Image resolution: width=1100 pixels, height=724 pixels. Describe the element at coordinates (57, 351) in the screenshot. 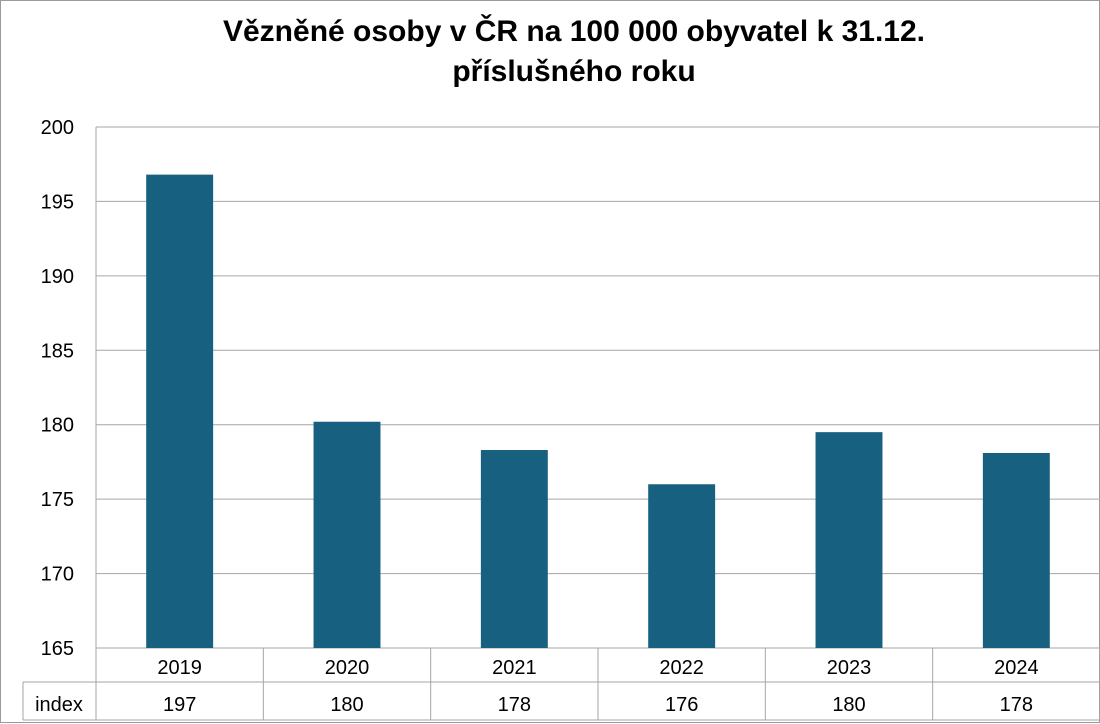

I see `y-tick-label: 185` at that location.